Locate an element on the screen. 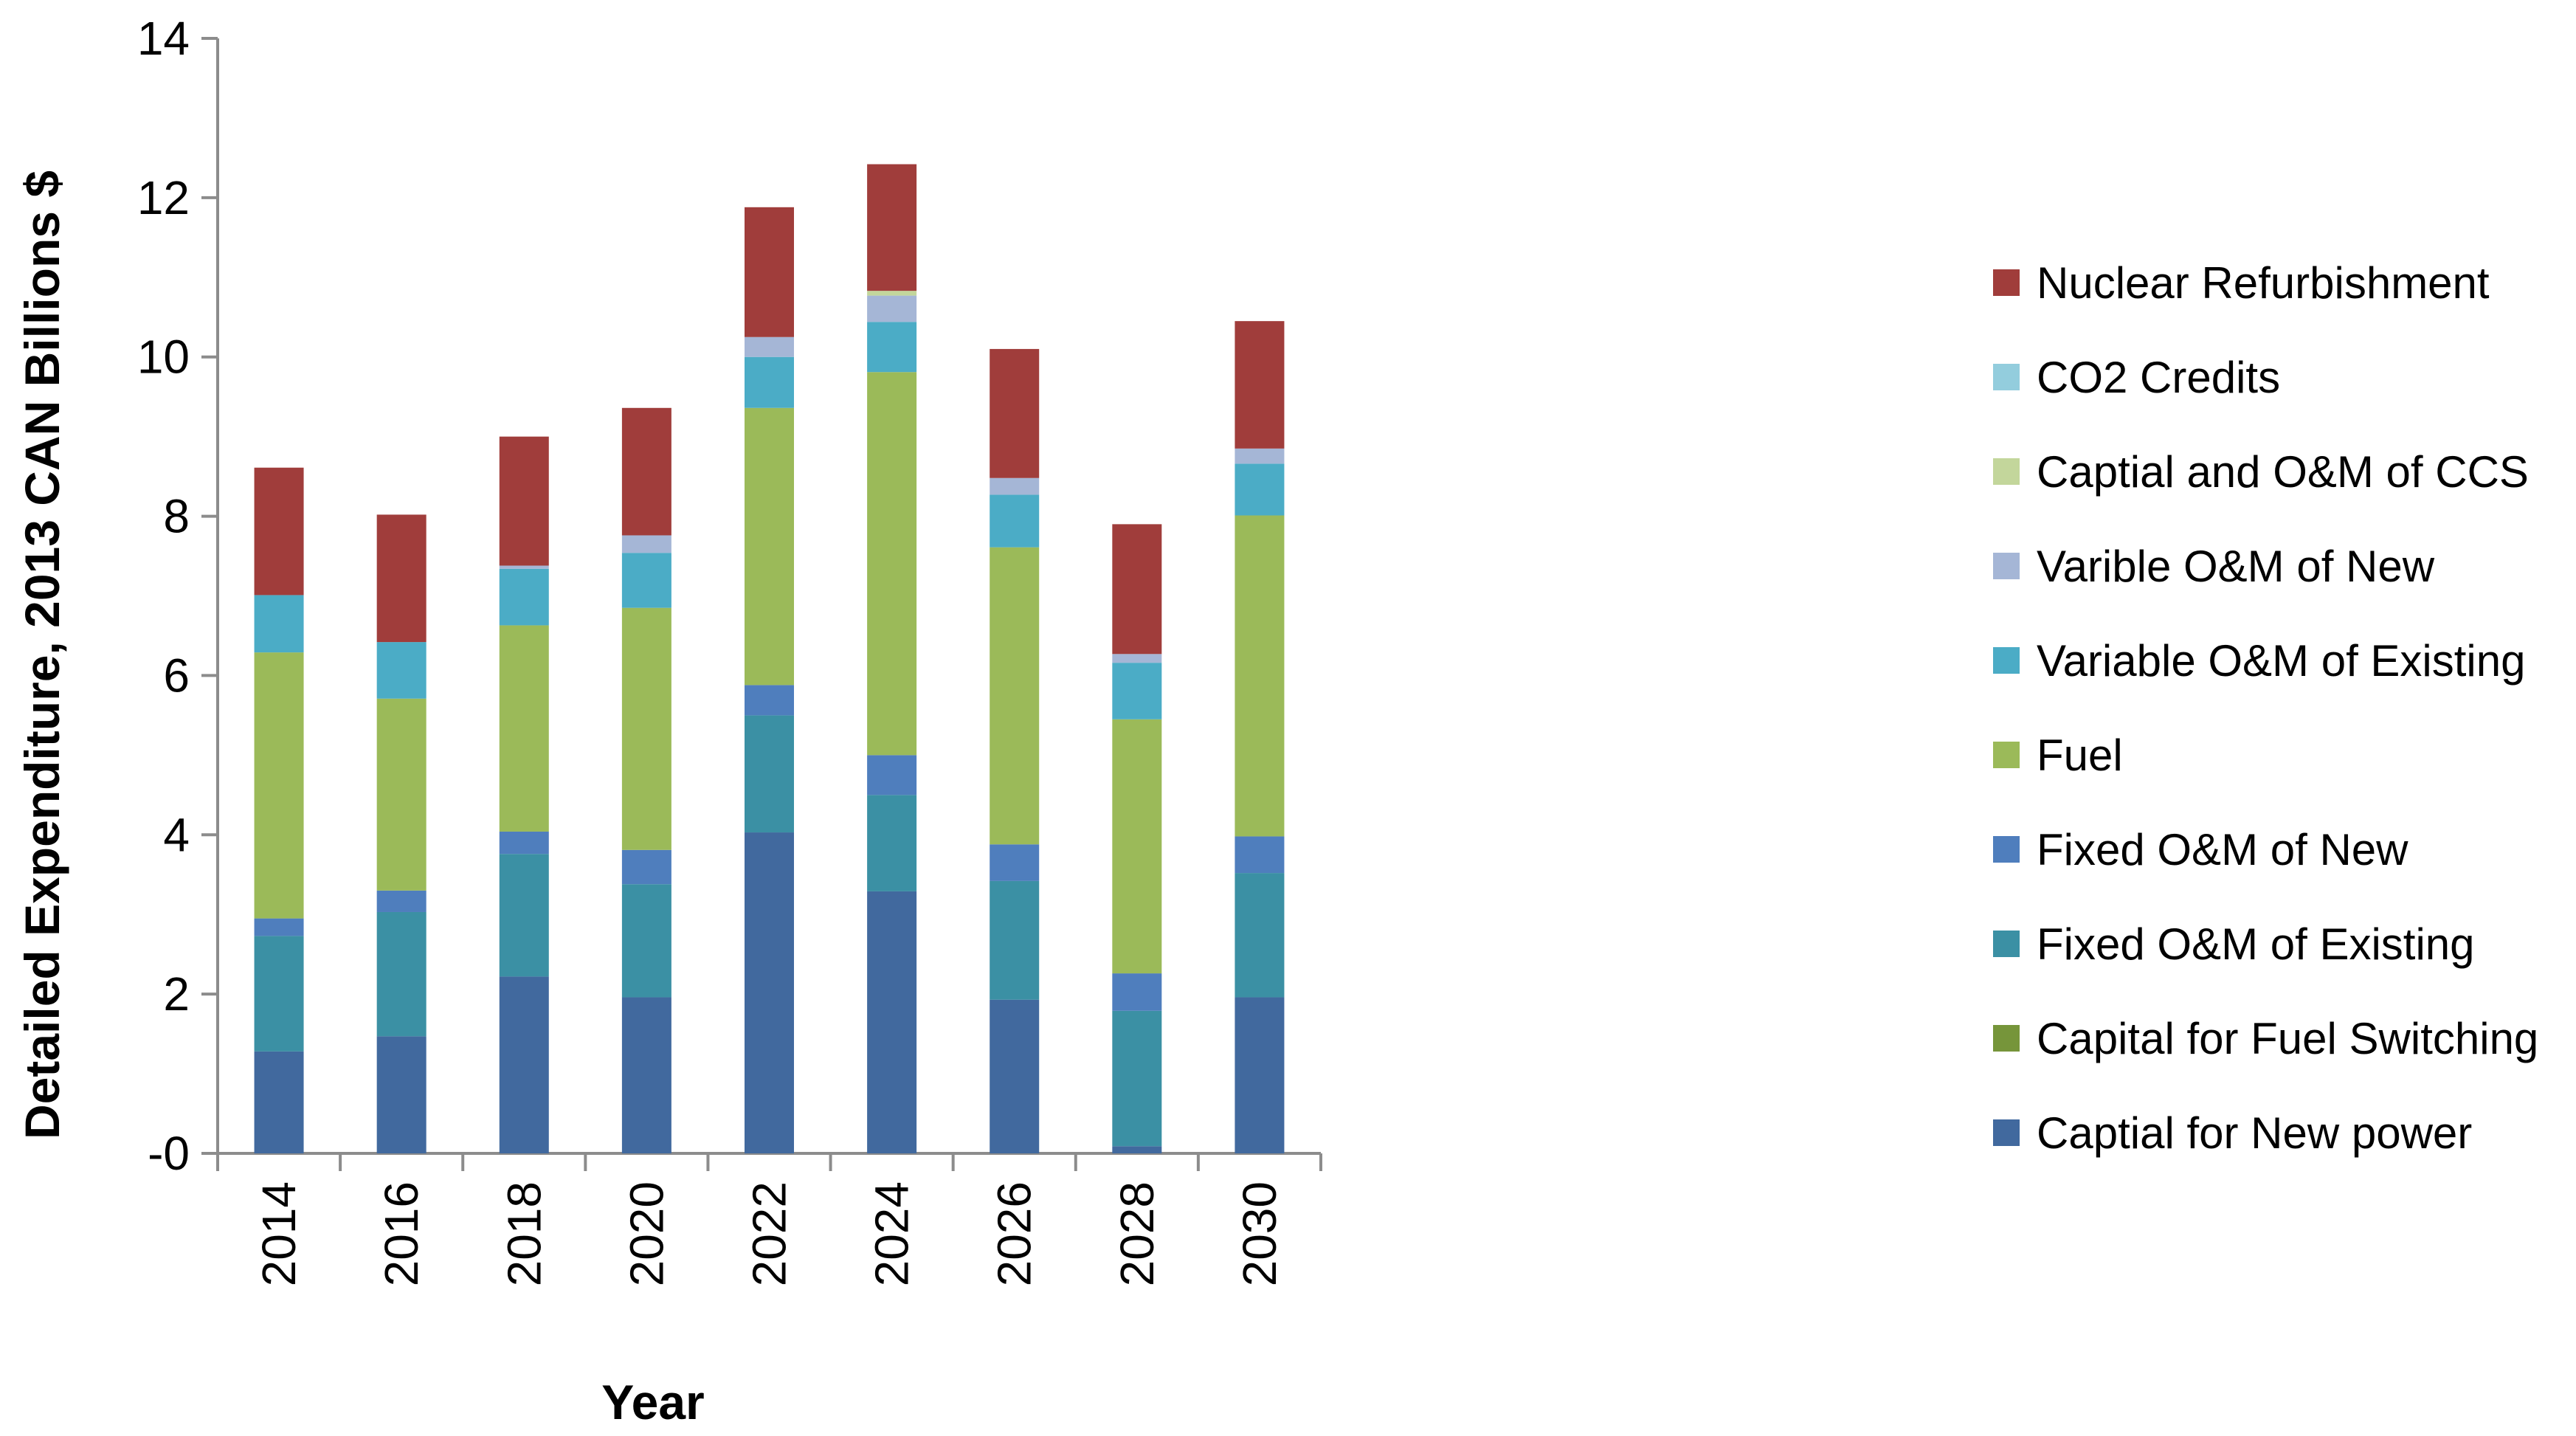 Image resolution: width=2576 pixels, height=1436 pixels. y-tick-label: 4 is located at coordinates (176, 834).